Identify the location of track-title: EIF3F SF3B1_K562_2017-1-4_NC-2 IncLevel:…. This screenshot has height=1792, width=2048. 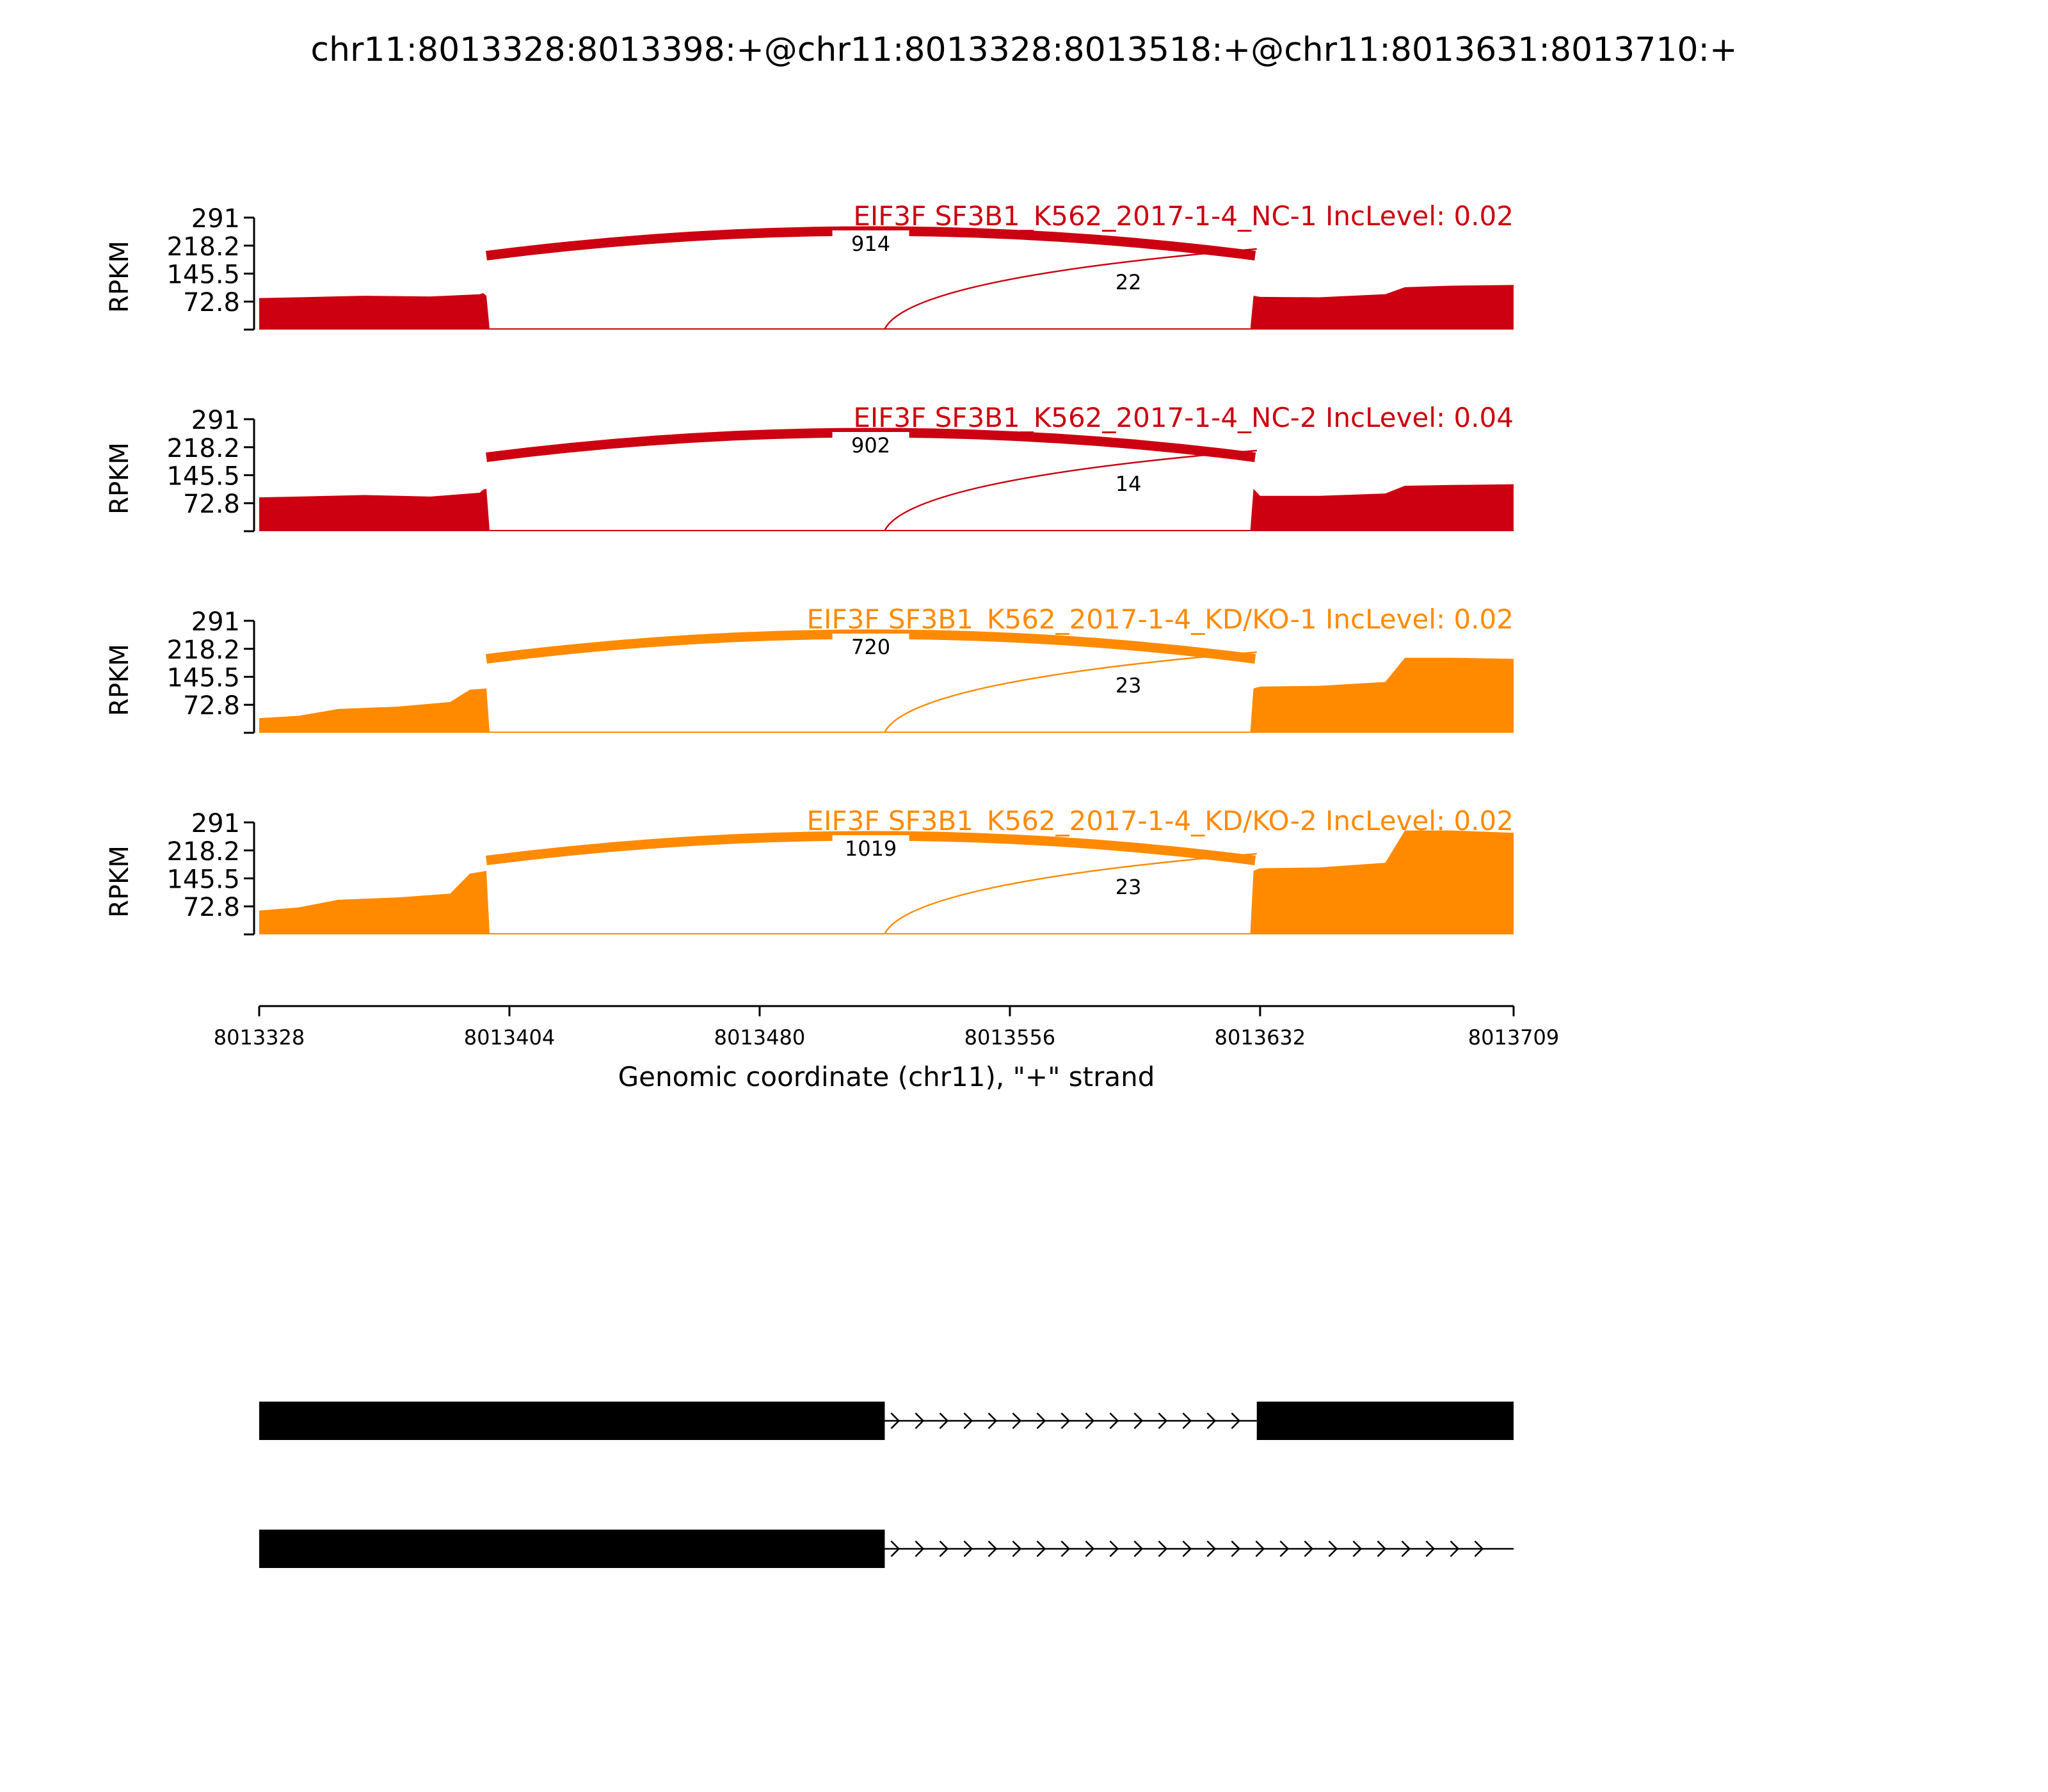
(1183, 417).